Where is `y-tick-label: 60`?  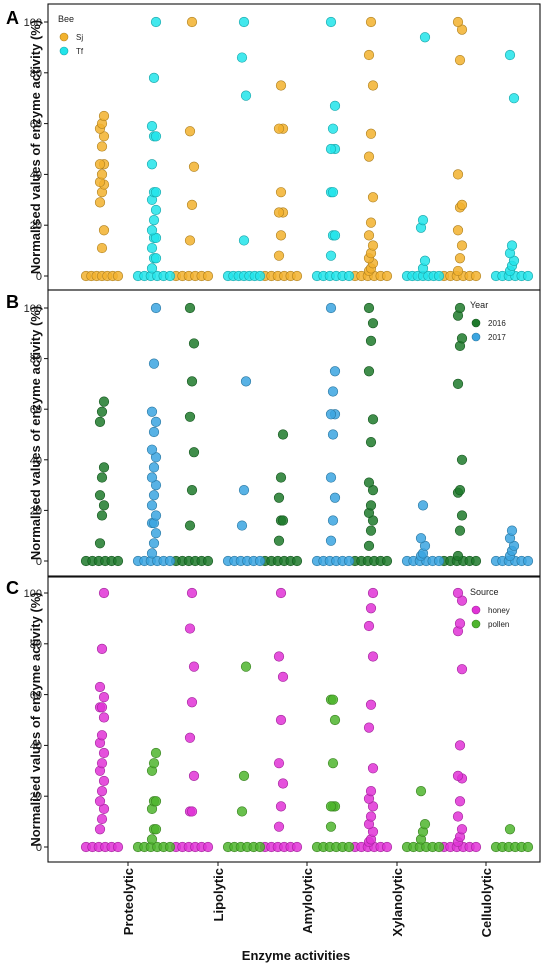
y-tick-label: 60 is located at coordinates (36, 410).